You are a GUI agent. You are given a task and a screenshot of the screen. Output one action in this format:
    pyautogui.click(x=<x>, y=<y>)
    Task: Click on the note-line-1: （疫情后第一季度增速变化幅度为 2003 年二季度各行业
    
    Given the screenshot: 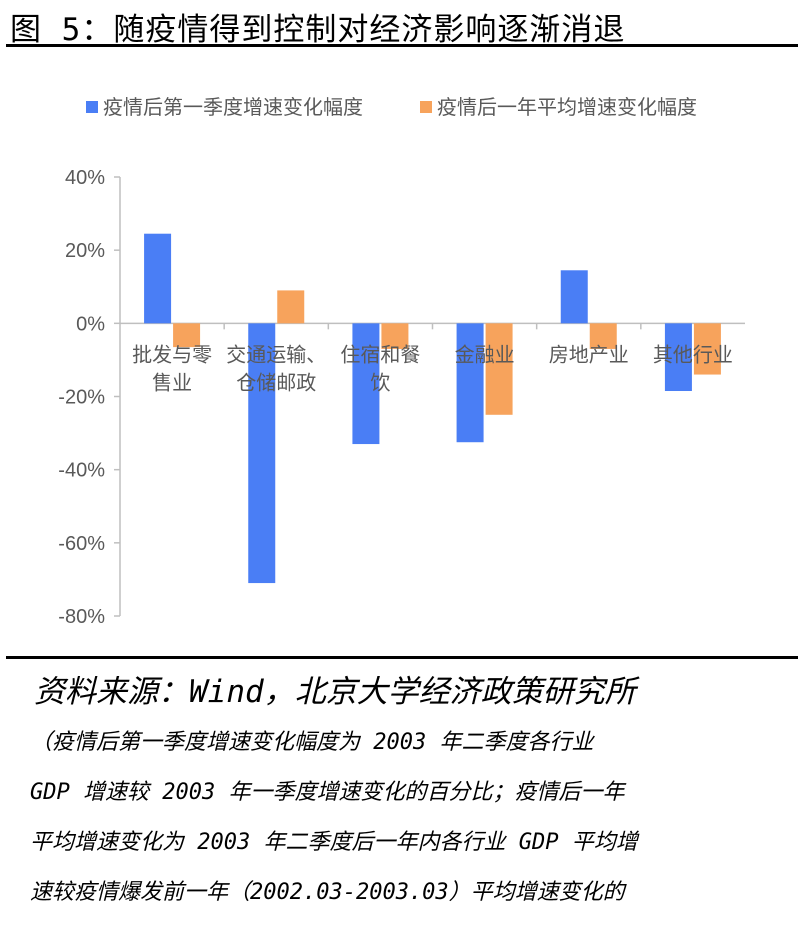 What is the action you would take?
    pyautogui.click(x=312, y=742)
    